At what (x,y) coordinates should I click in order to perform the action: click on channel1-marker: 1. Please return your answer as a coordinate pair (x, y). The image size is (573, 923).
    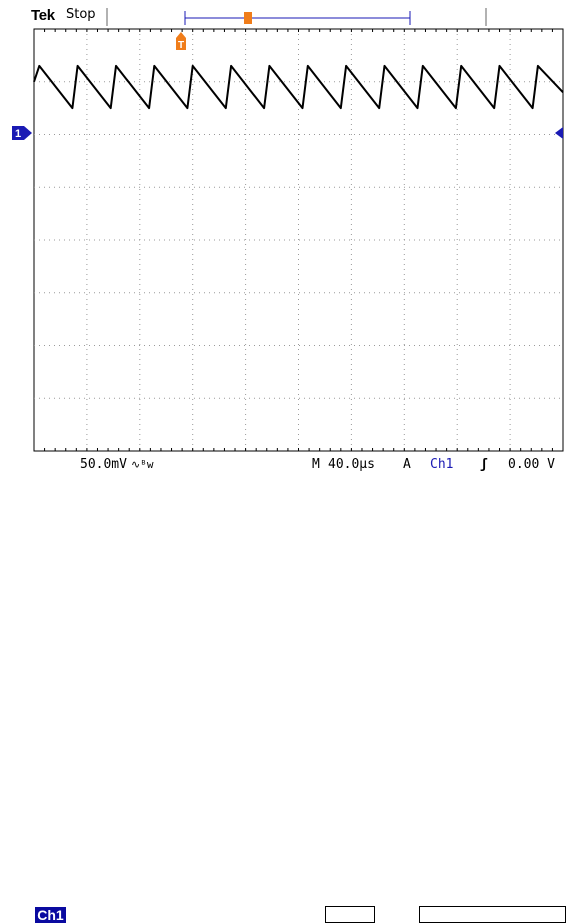
    Looking at the image, I should click on (22, 133).